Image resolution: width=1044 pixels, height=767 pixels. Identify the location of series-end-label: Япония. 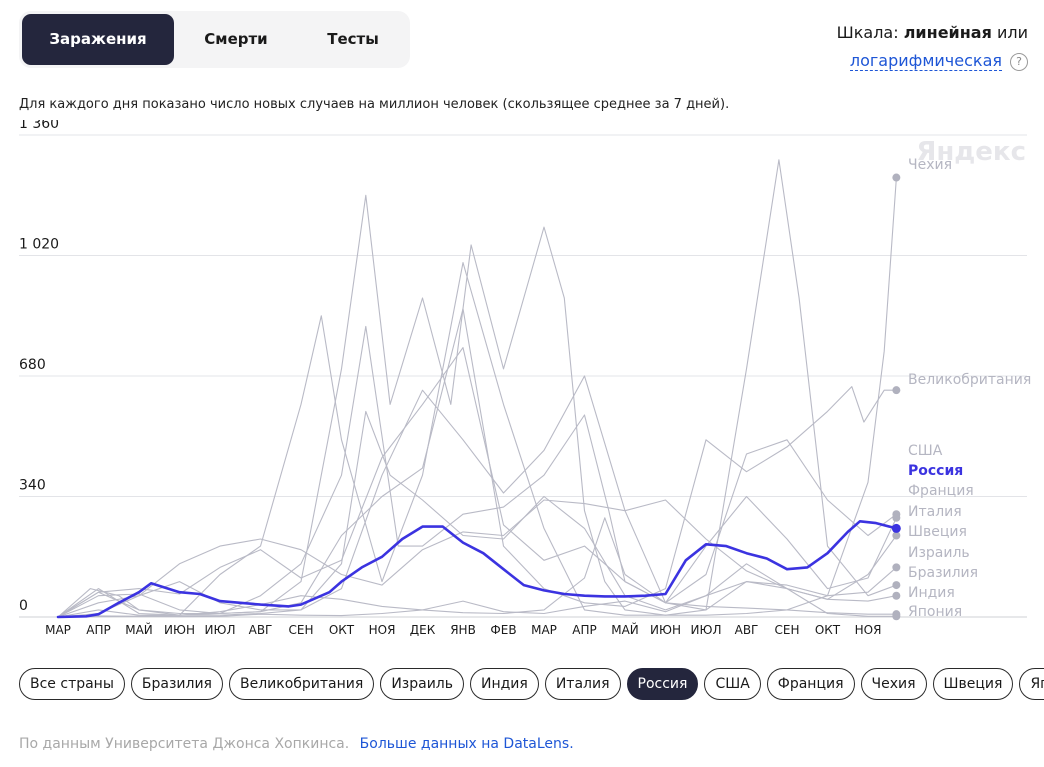
(935, 612).